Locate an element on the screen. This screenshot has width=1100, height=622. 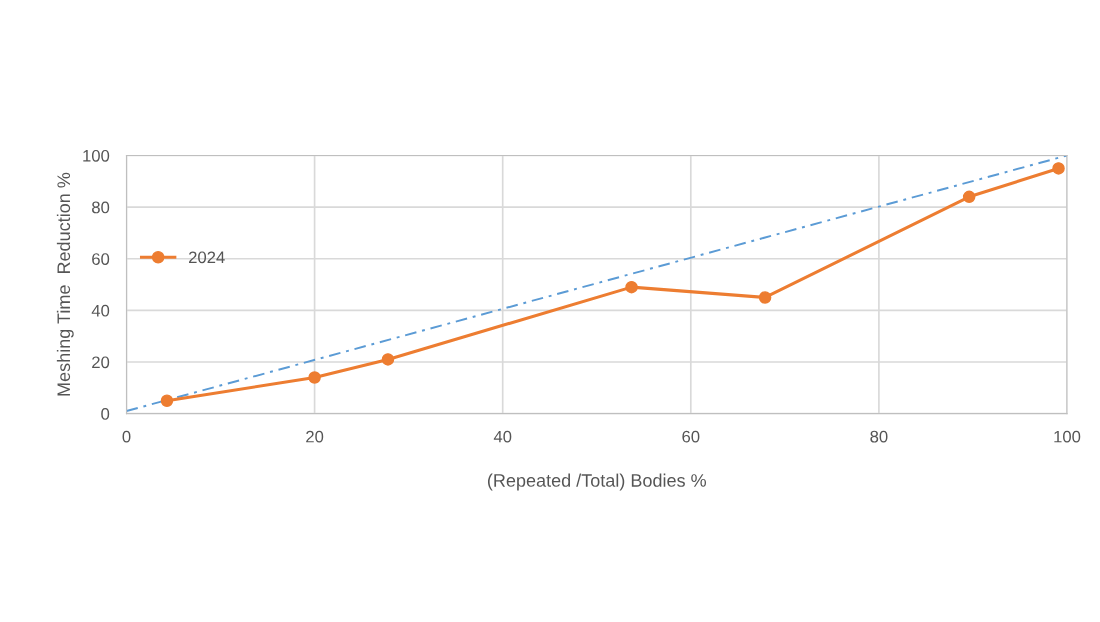
x-tick-label: 40 is located at coordinates (502, 436).